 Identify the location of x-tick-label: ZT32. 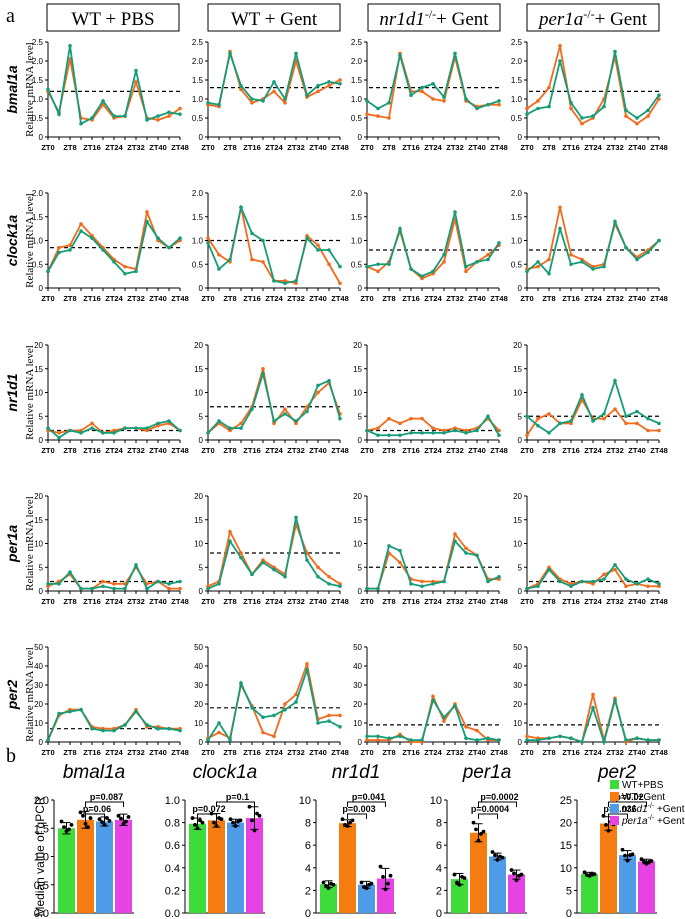
(615, 752).